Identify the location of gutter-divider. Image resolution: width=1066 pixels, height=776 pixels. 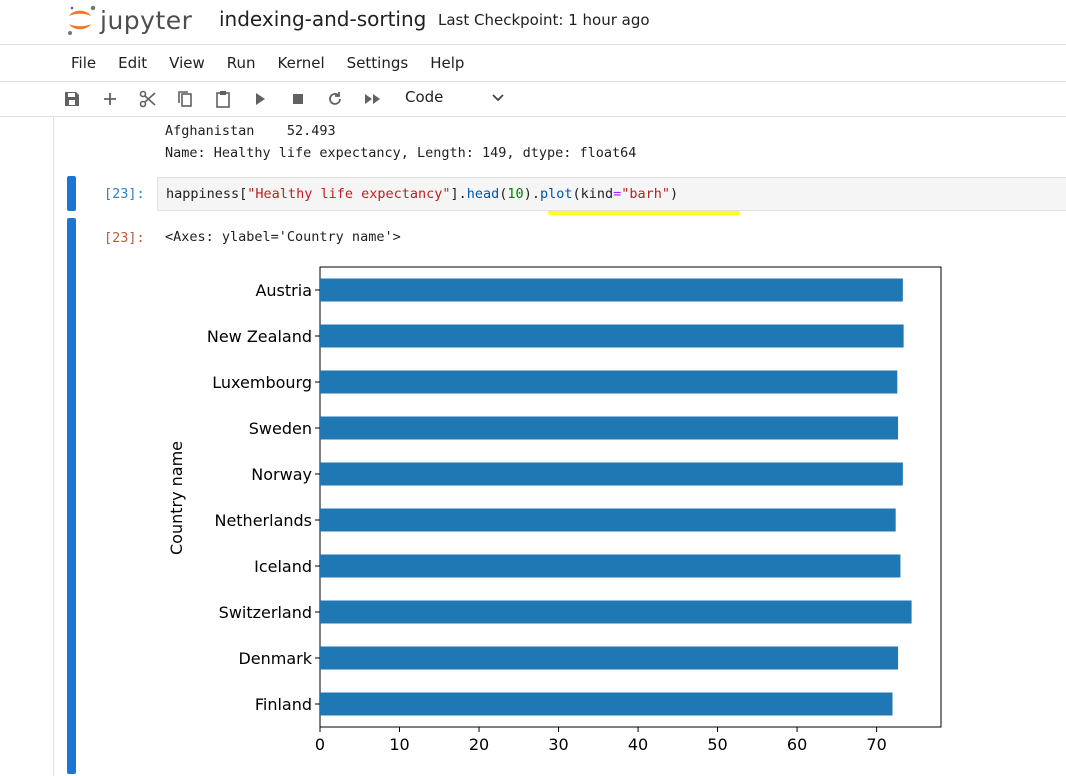
(53, 446).